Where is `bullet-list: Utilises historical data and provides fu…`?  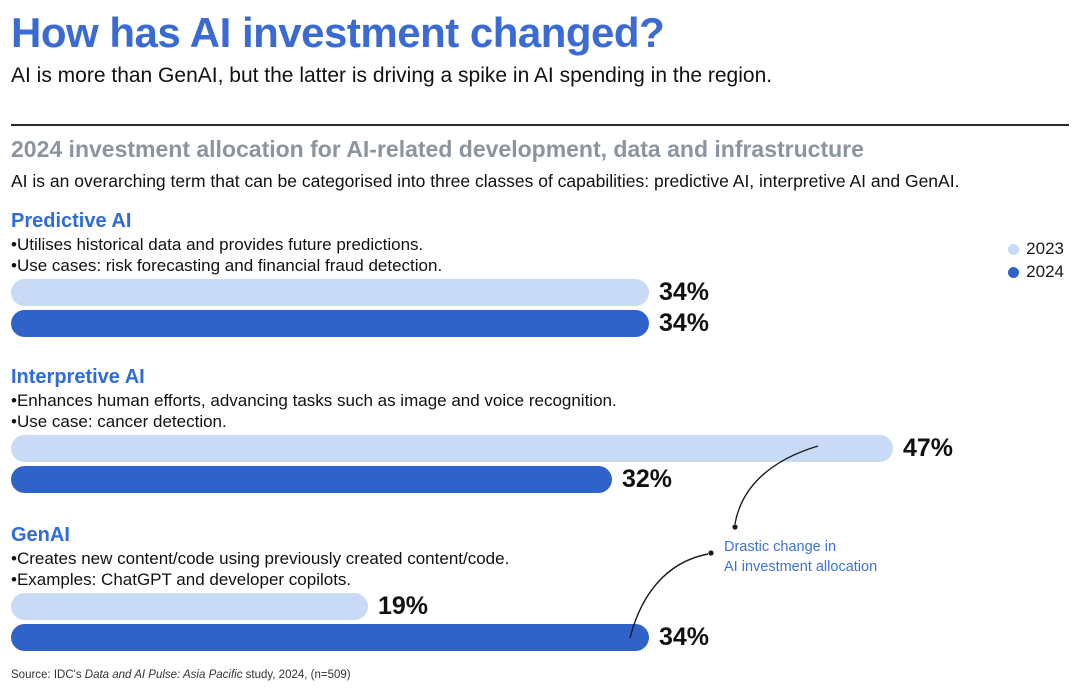 bullet-list: Utilises historical data and provides fu… is located at coordinates (540, 255).